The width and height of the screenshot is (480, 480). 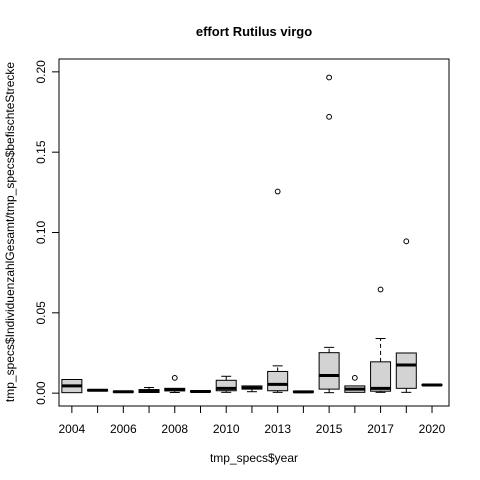 What do you see at coordinates (329, 429) in the screenshot?
I see `x-tick-label: 2015` at bounding box center [329, 429].